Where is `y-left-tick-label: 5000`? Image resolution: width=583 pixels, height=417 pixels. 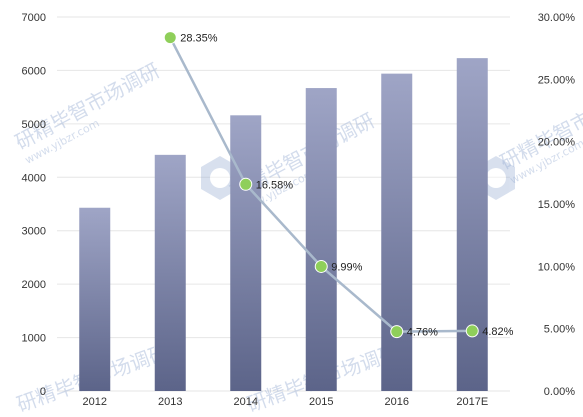
y-left-tick-label: 5000 is located at coordinates (34, 125).